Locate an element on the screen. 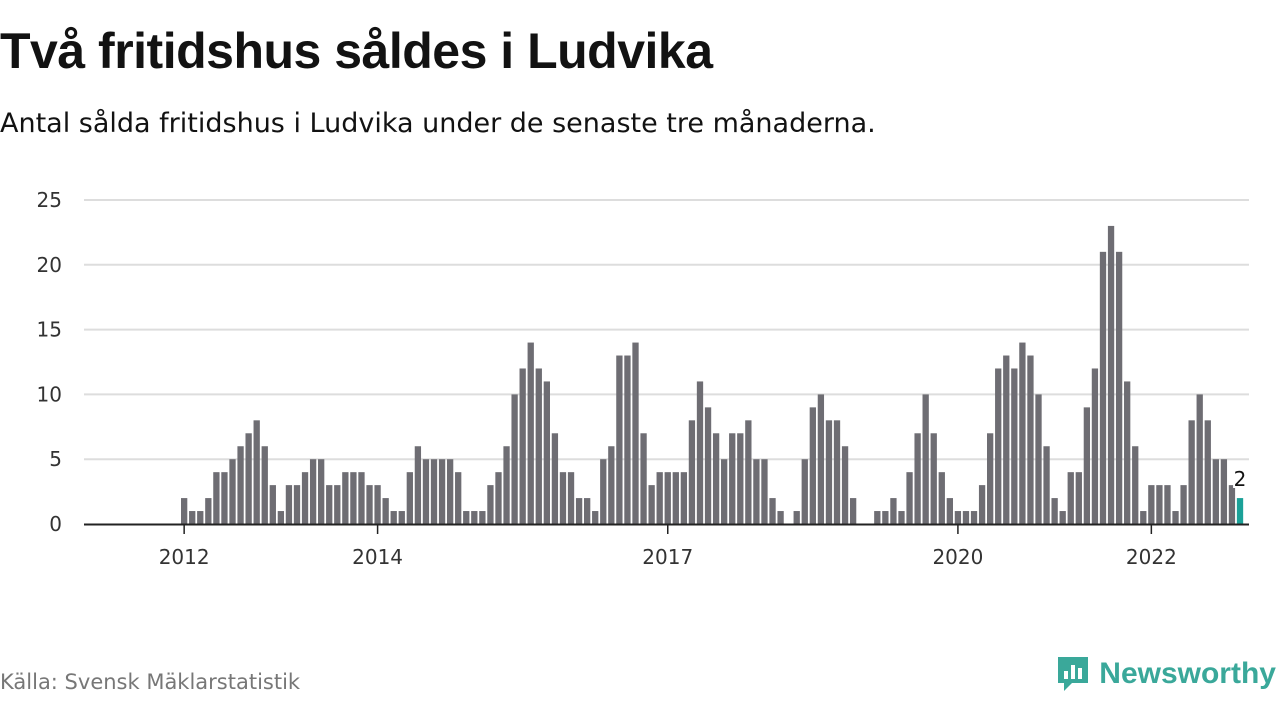 This screenshot has height=720, width=1280. bar-highlight is located at coordinates (1240, 511).